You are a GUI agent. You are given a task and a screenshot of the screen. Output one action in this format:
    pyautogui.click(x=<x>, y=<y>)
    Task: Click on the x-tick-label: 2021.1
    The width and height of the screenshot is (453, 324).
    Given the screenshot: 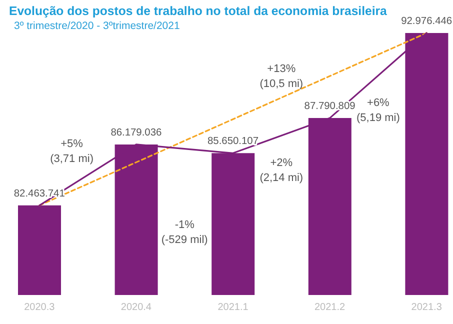 What is the action you would take?
    pyautogui.click(x=233, y=308)
    